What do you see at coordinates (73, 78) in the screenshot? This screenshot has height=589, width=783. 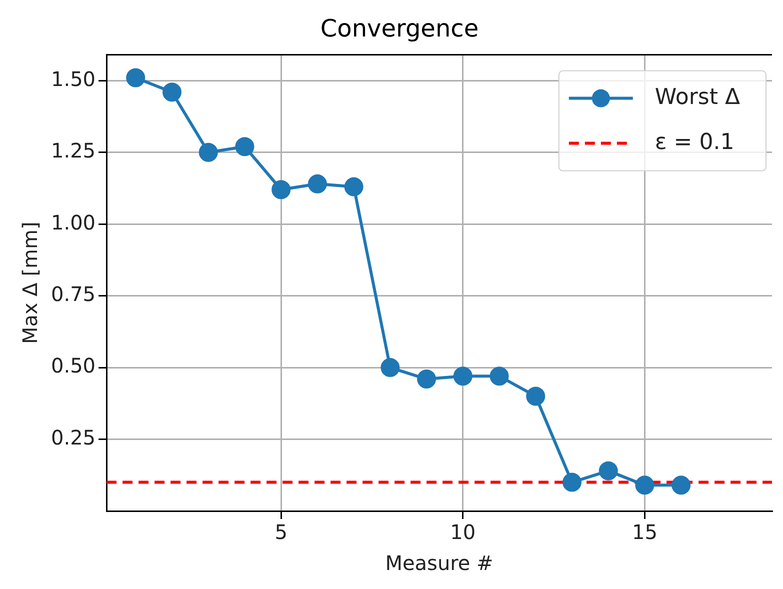 I see `y-tick-label: 1.50` at bounding box center [73, 78].